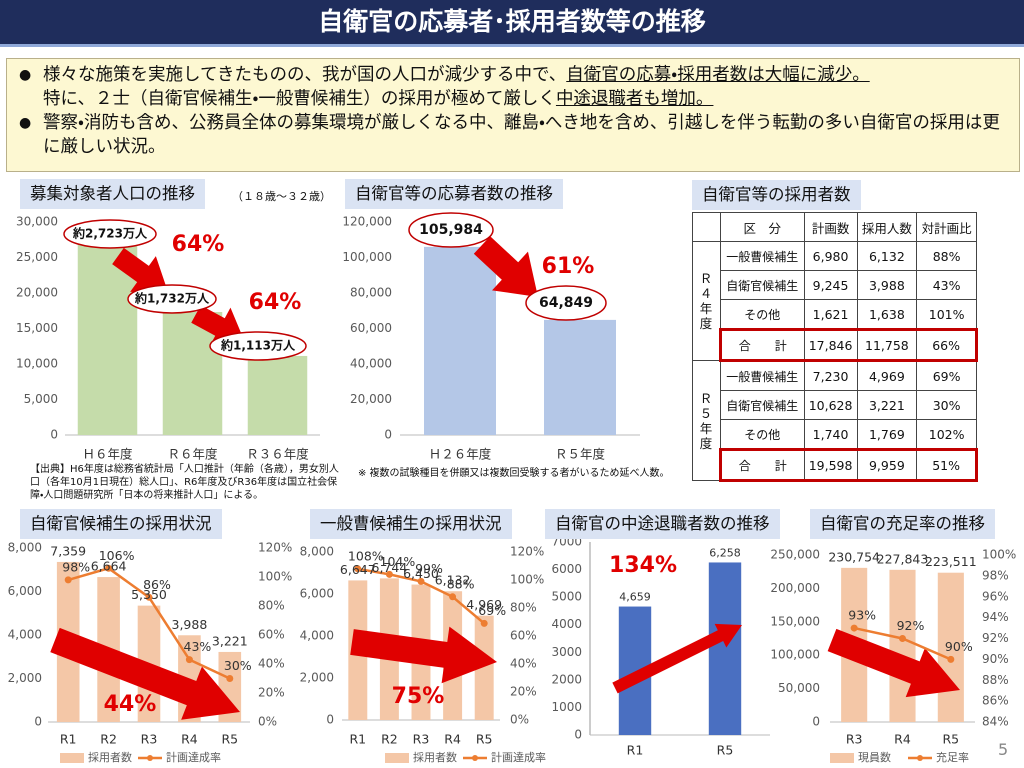 The image size is (1024, 768). I want to click on value-label: 43%, so click(198, 646).